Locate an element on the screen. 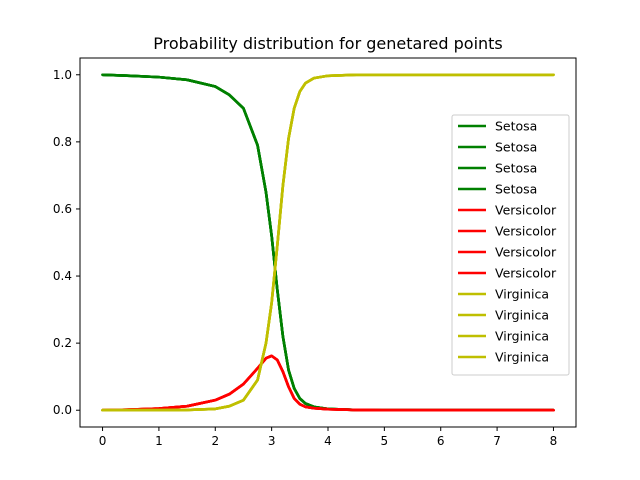 This screenshot has width=640, height=480. x-axis: 0 1 2 3 4 5 6 7 8 is located at coordinates (328, 437).